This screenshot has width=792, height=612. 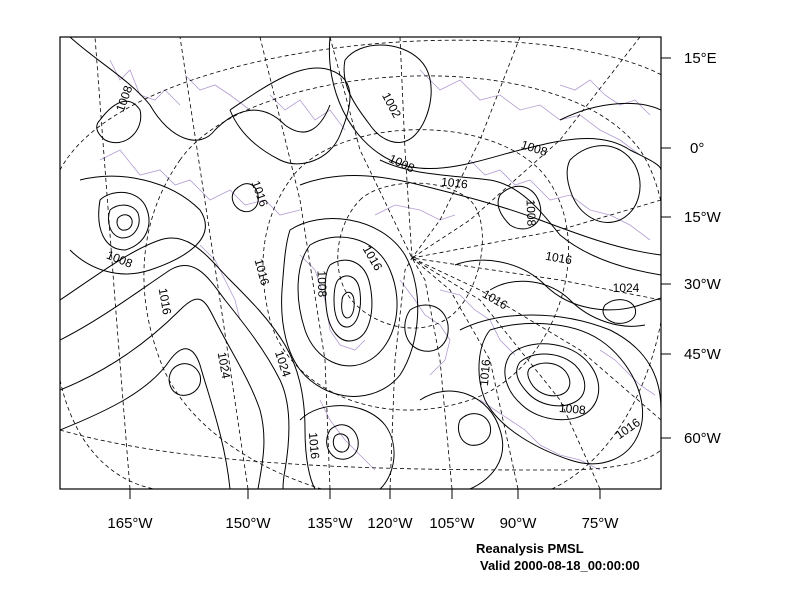 I want to click on meridian-far-ne, so click(x=526, y=148).